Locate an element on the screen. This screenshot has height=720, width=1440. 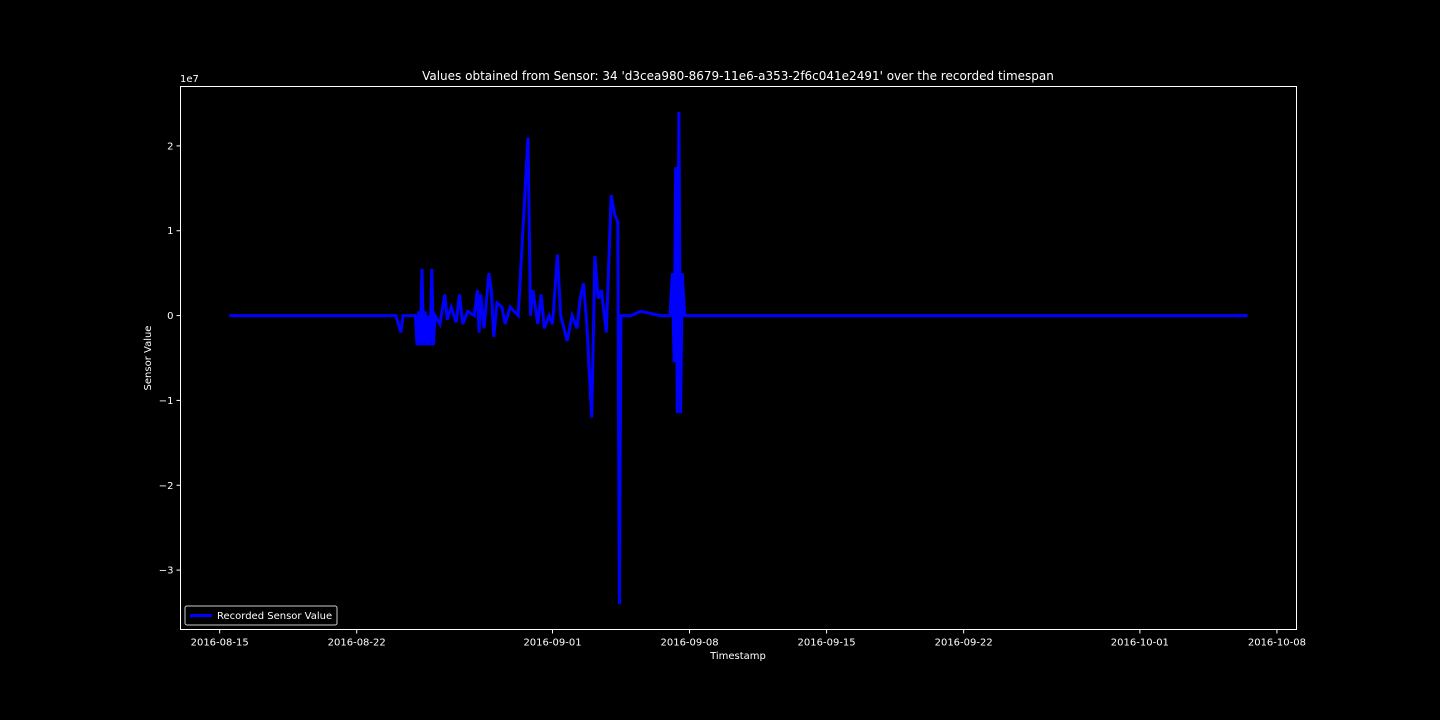
x-tick-label: 2016-09-01 is located at coordinates (552, 643).